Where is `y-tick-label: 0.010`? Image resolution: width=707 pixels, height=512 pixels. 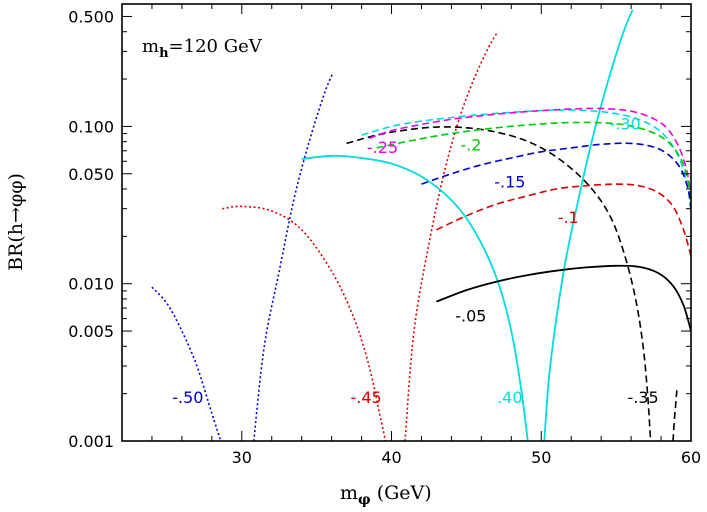
y-tick-label: 0.010 is located at coordinates (91, 284).